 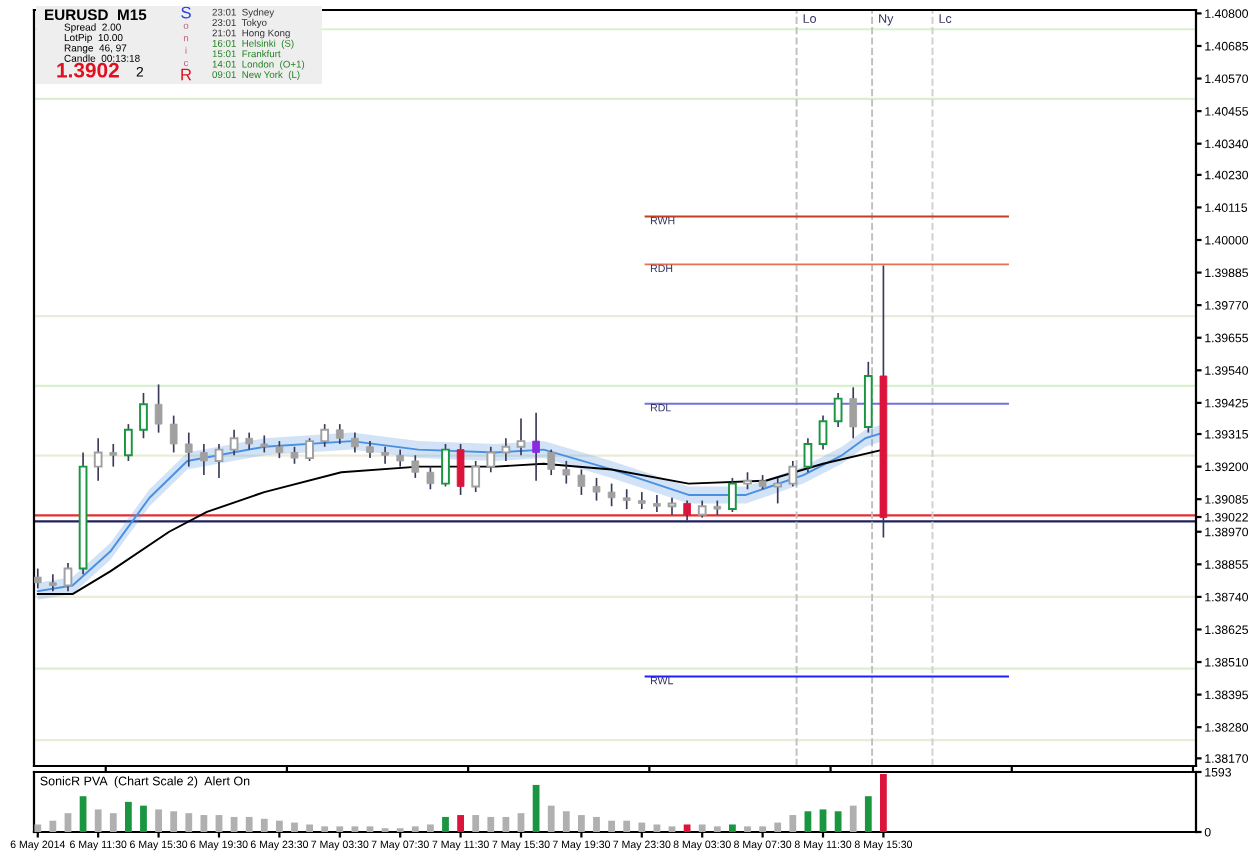 What do you see at coordinates (186, 12) in the screenshot?
I see `annotation: S` at bounding box center [186, 12].